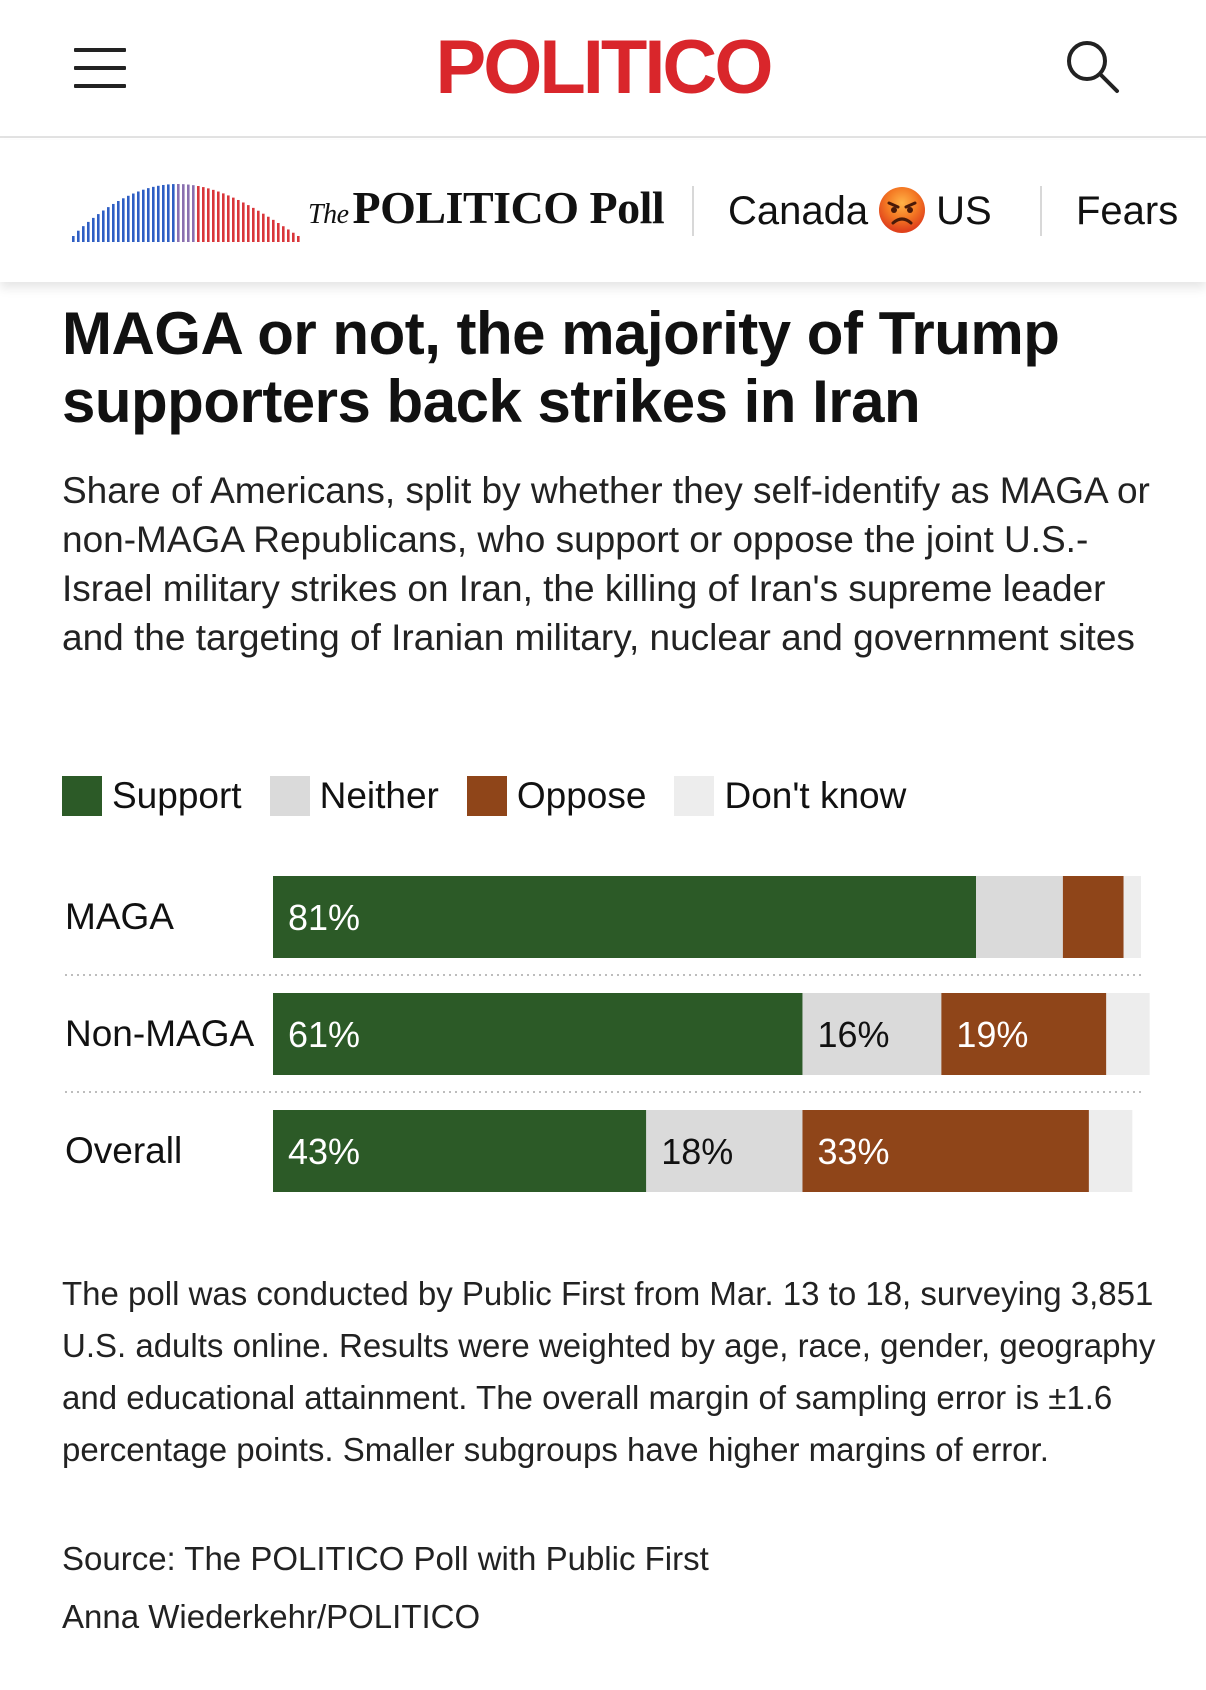  Describe the element at coordinates (177, 795) in the screenshot. I see `legend-label: Support` at that location.